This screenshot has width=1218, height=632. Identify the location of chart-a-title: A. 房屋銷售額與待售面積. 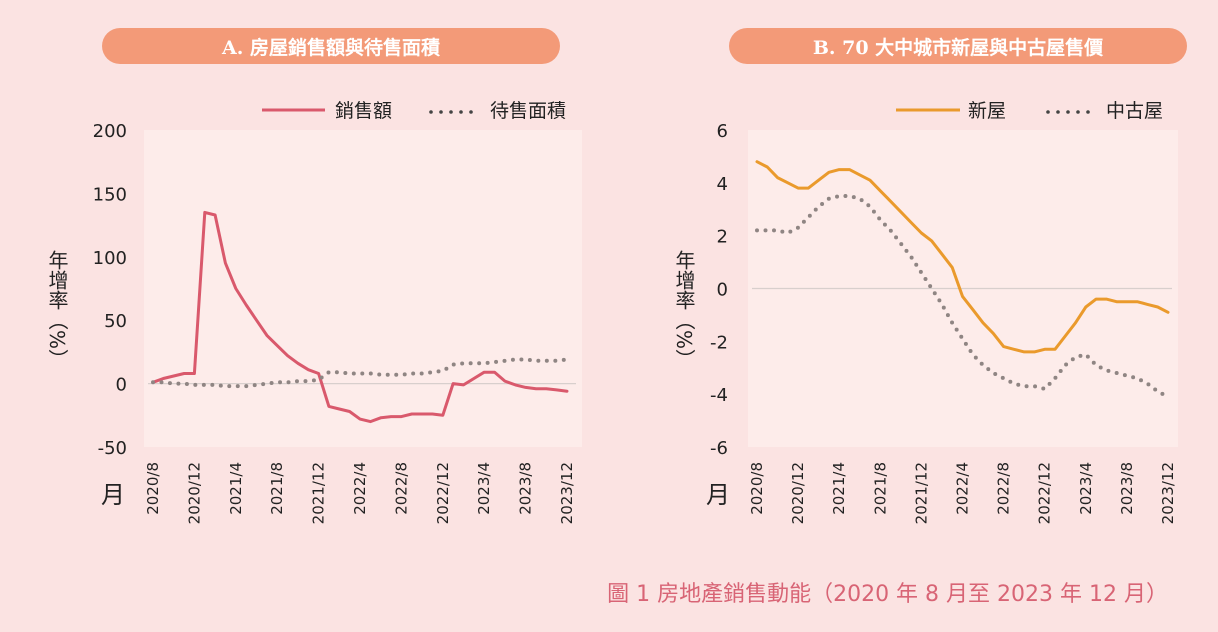
(331, 46).